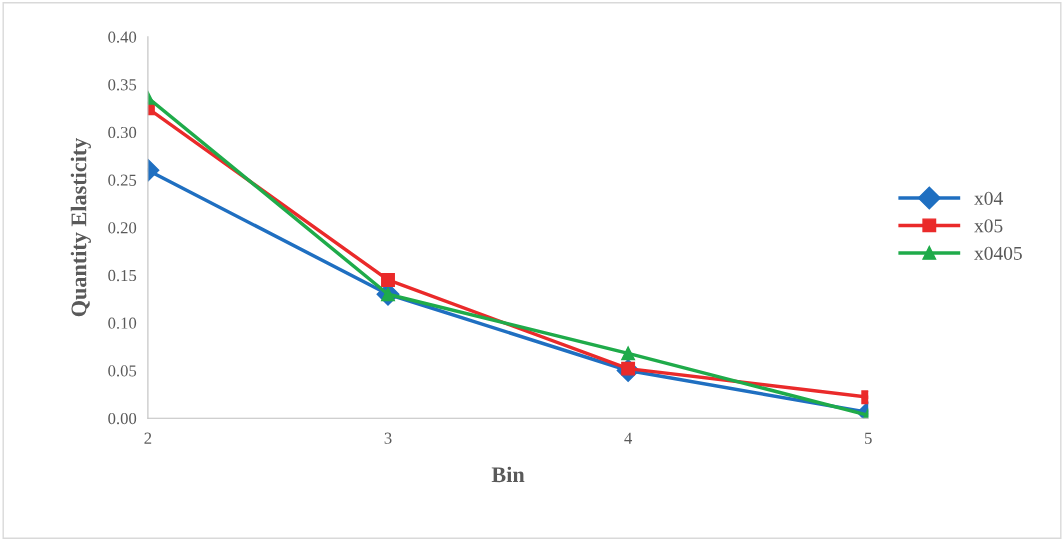 Image resolution: width=1064 pixels, height=541 pixels. I want to click on x-axis-title: Bin, so click(508, 474).